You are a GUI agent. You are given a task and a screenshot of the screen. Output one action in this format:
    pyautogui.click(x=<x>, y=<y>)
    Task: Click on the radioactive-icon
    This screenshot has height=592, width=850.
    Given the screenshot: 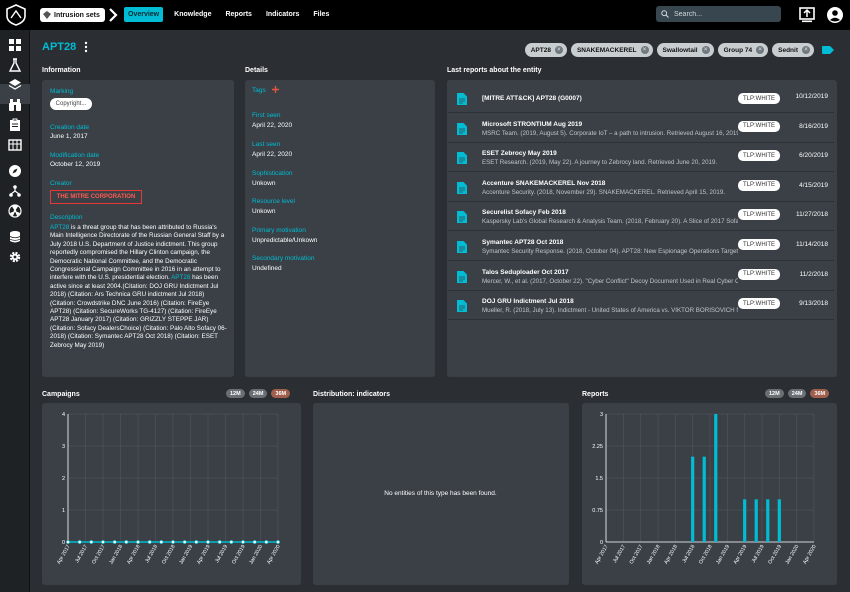 What is the action you would take?
    pyautogui.click(x=15, y=211)
    